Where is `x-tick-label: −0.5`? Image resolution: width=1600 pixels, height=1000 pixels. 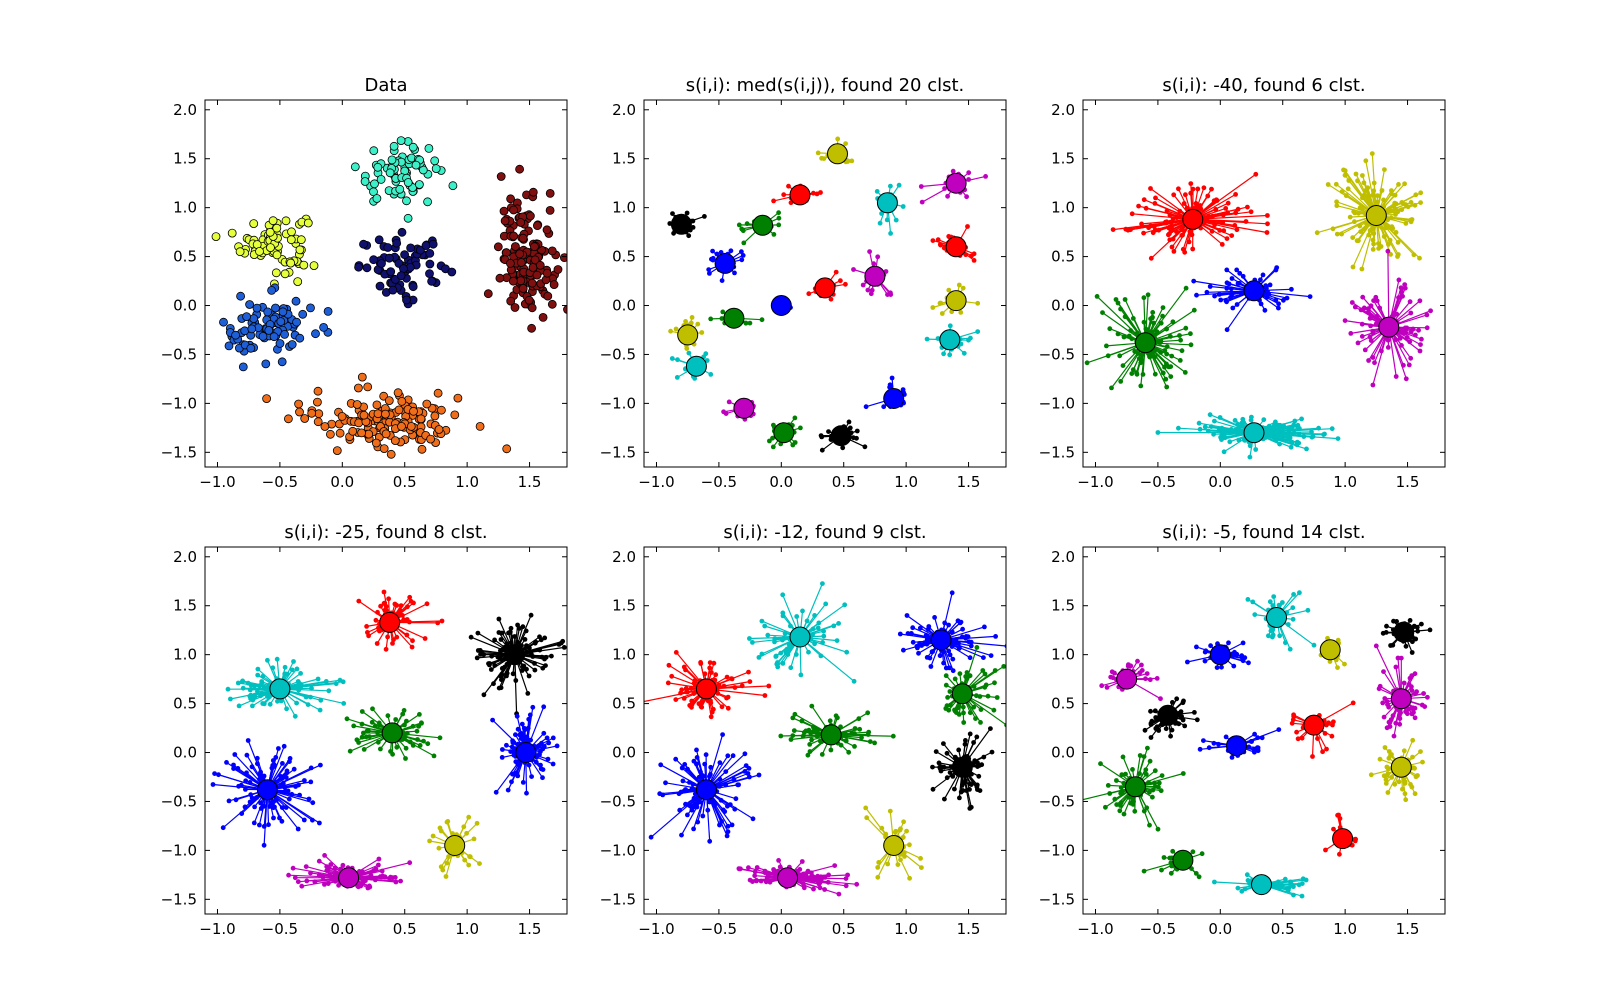
x-tick-label: −0.5 is located at coordinates (280, 929).